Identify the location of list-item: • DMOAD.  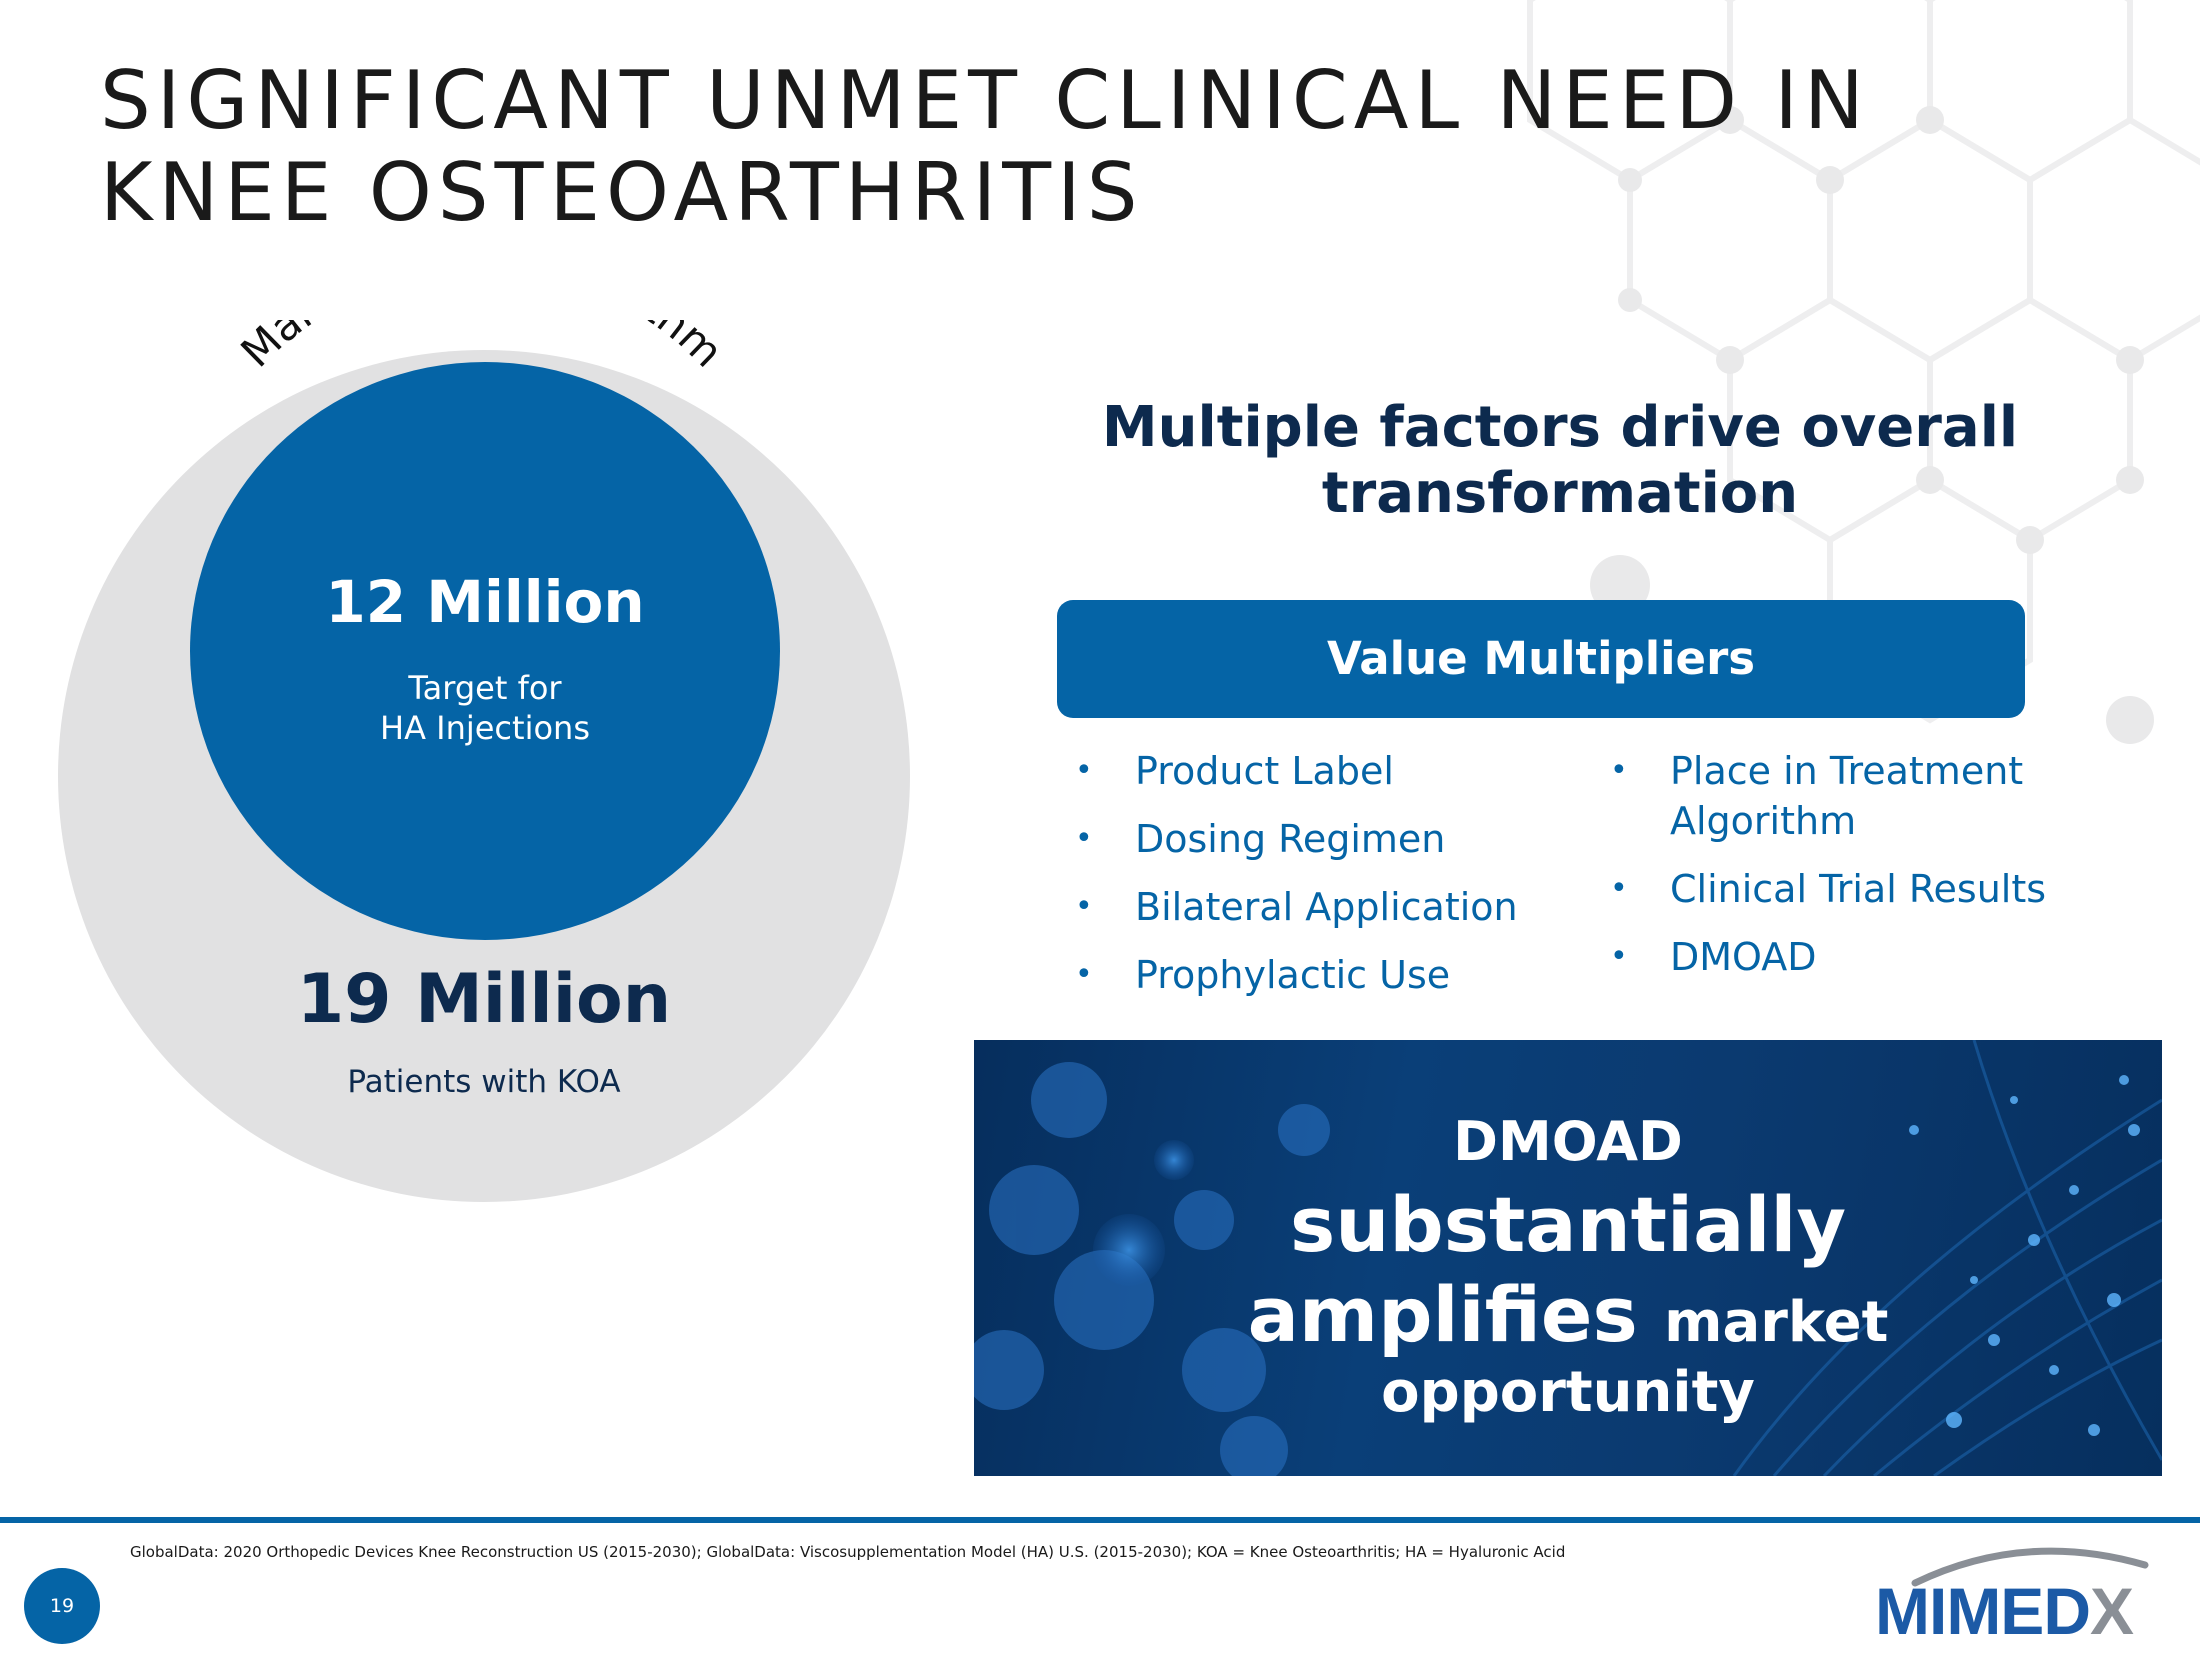
(1860, 957).